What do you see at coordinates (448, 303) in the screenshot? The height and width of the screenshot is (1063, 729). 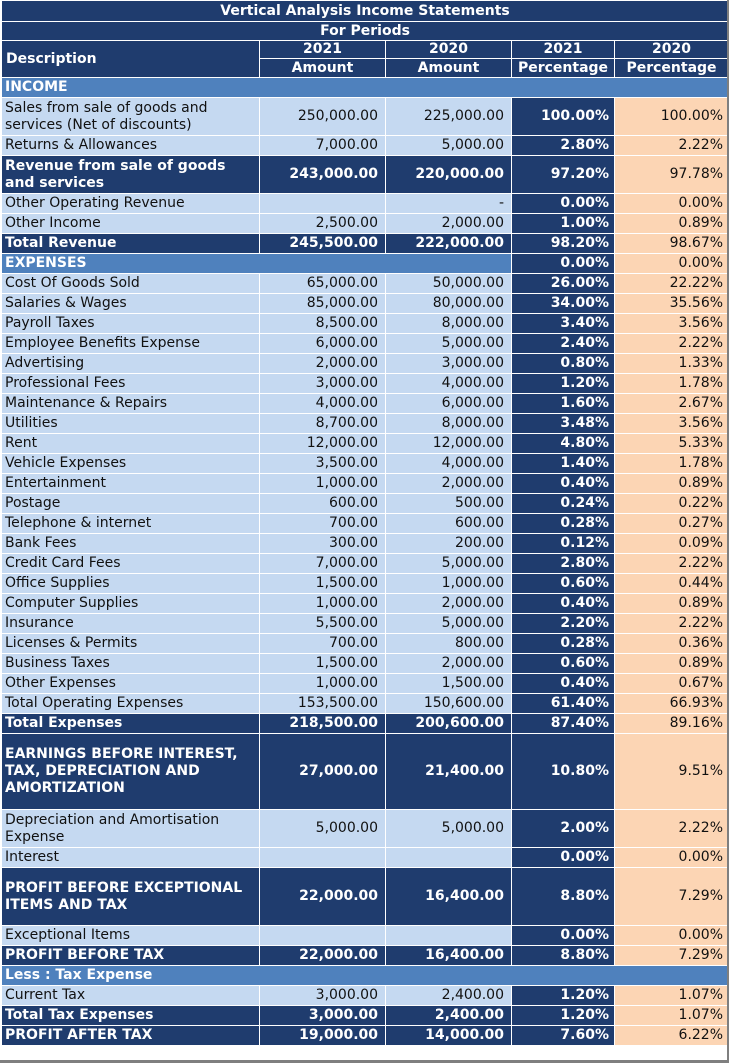 I see `amount-2020-cell: 80,000.00` at bounding box center [448, 303].